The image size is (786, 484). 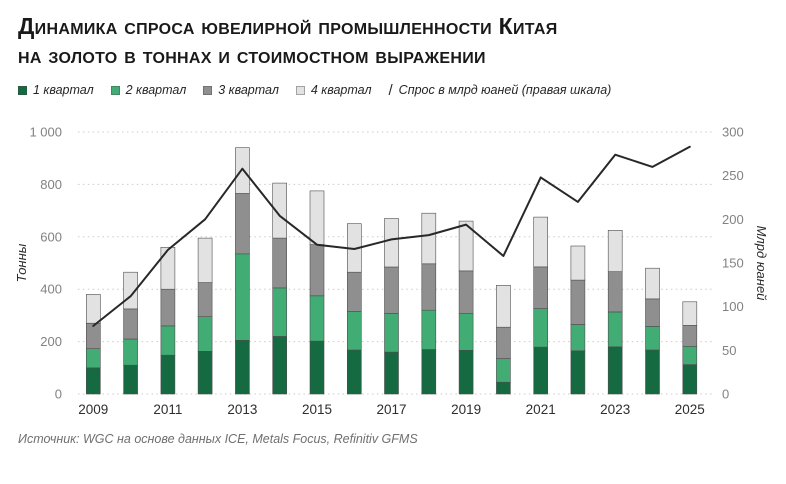 What do you see at coordinates (168, 374) in the screenshot?
I see `bar-segment-q1-2011` at bounding box center [168, 374].